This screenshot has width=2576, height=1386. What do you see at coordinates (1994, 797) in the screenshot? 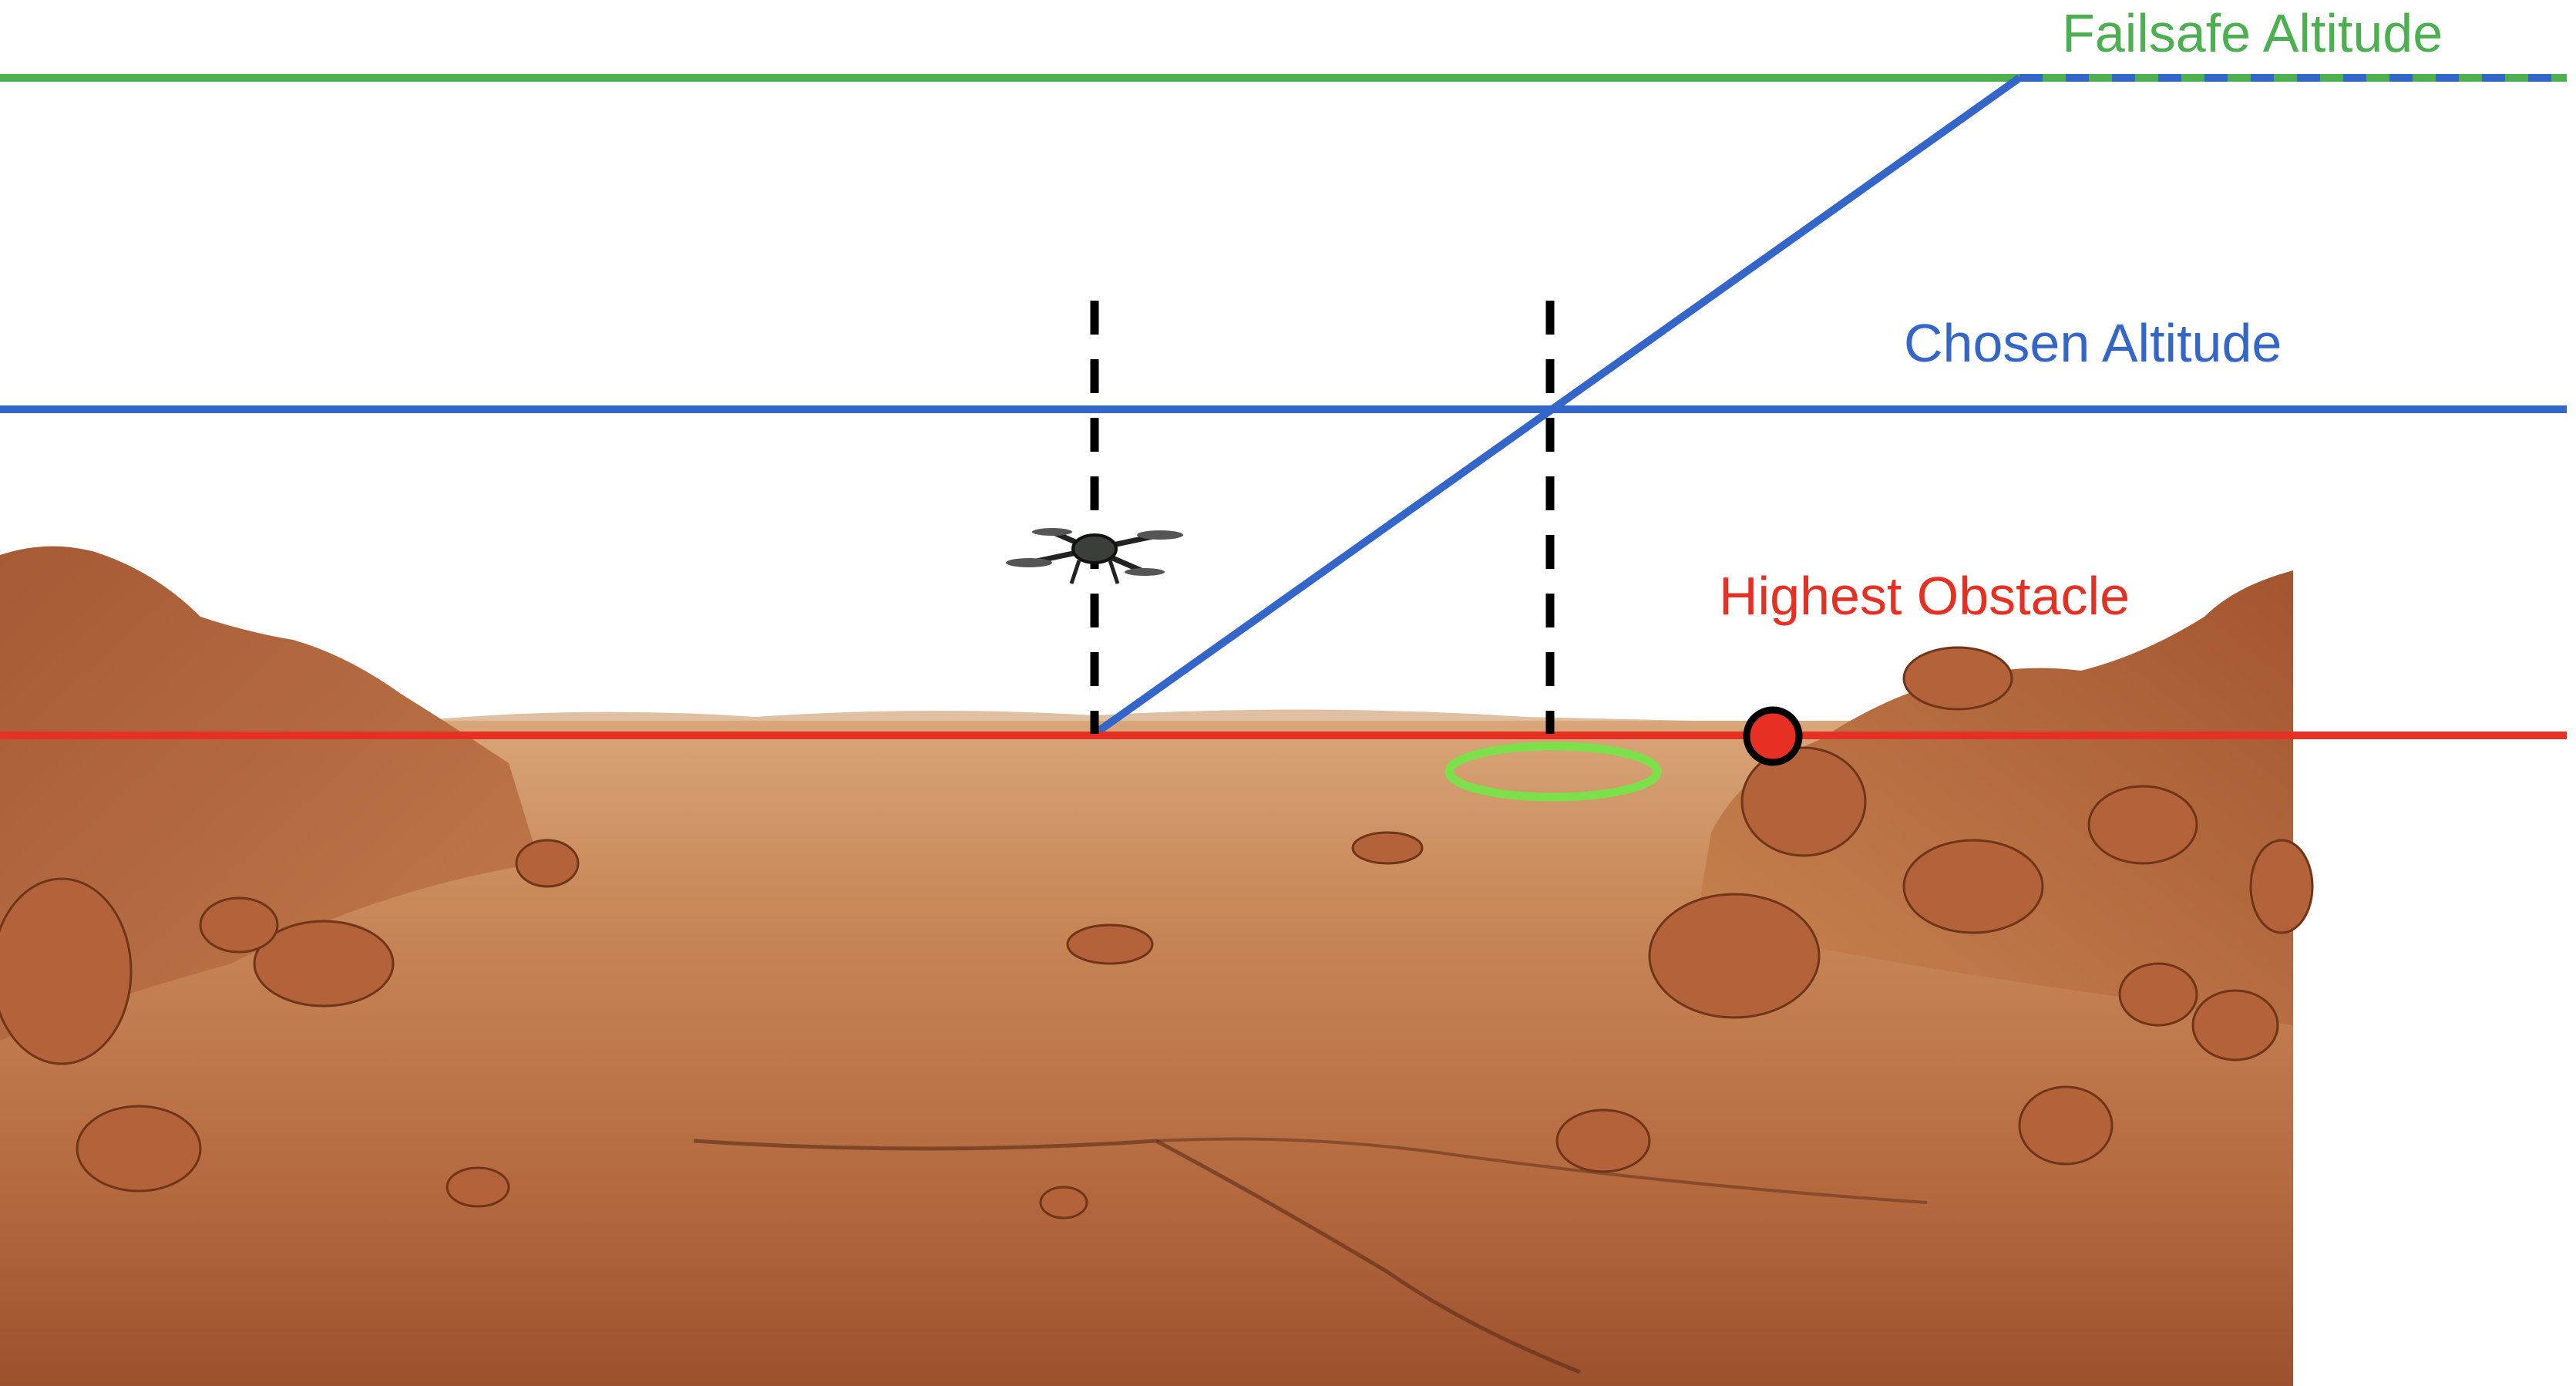
I see `right-hill` at bounding box center [1994, 797].